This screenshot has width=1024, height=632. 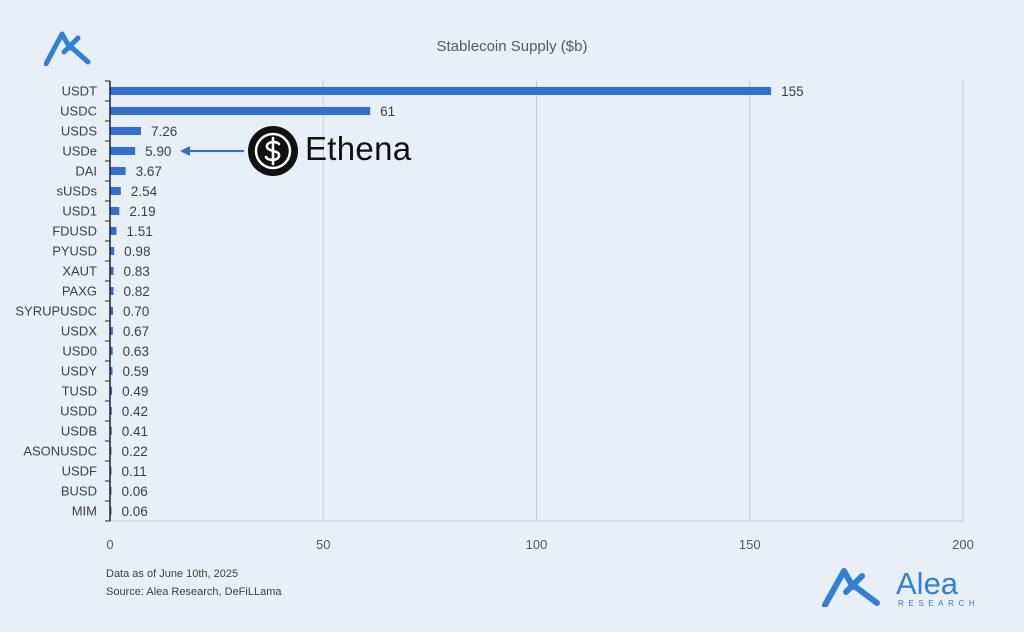 What do you see at coordinates (79, 91) in the screenshot?
I see `category-label-USDT: USDT` at bounding box center [79, 91].